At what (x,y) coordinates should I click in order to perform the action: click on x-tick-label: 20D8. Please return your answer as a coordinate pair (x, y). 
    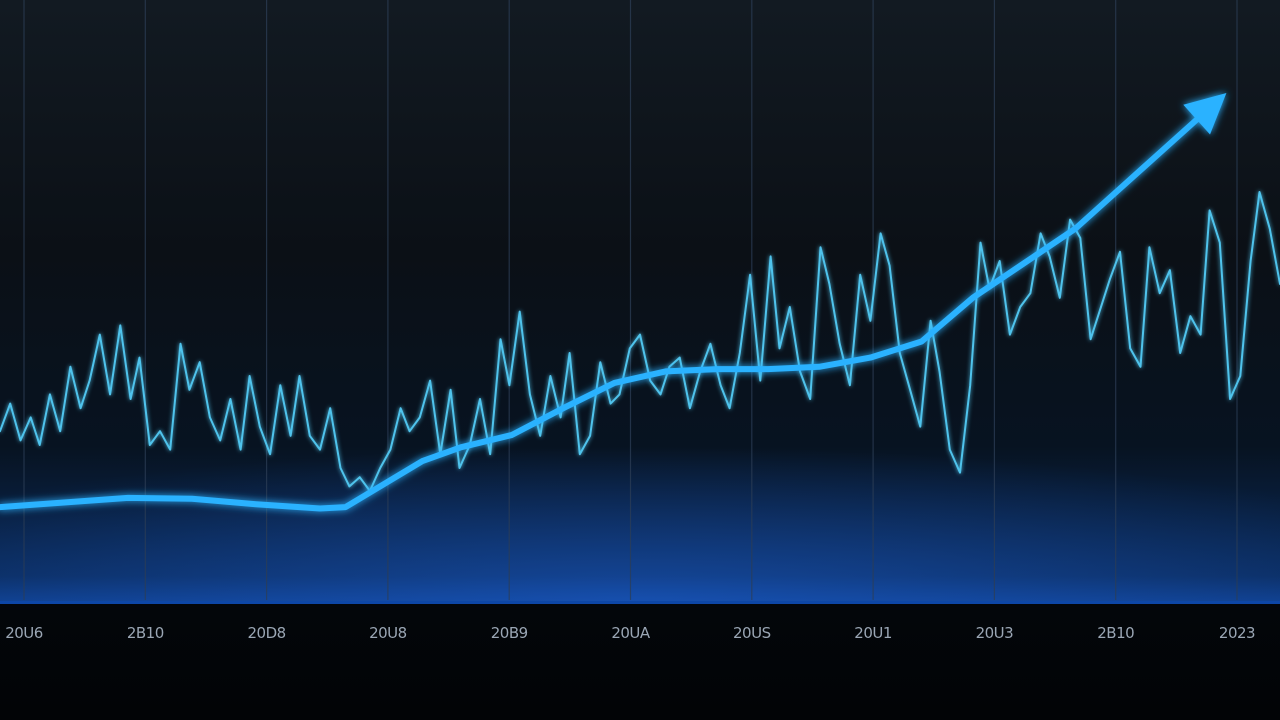
    Looking at the image, I should click on (267, 633).